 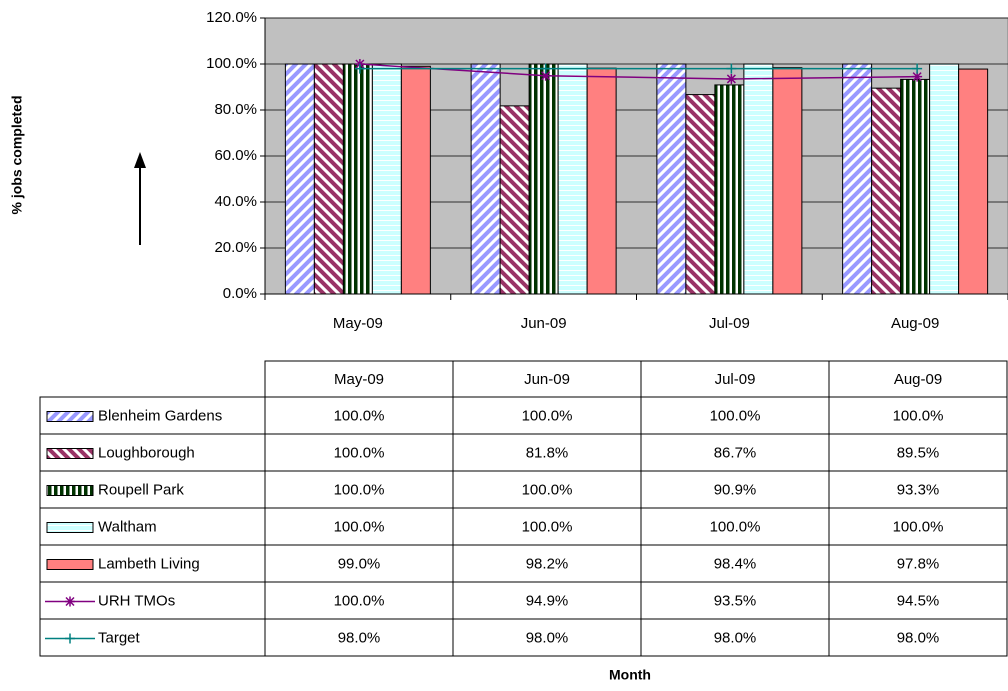 I want to click on legend-label: Loughborough, so click(x=146, y=452).